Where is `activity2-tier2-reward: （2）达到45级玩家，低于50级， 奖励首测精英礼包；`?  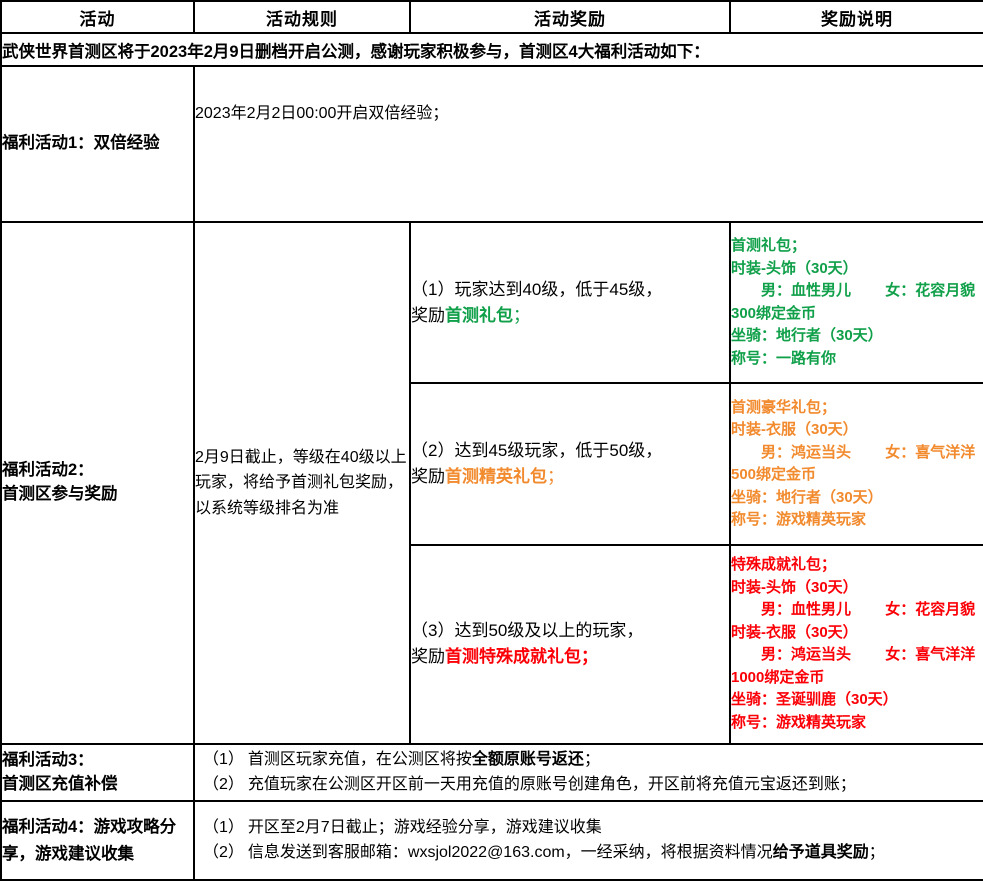
activity2-tier2-reward: （2）达到45级玩家，低于50级， 奖励首测精英礼包； is located at coordinates (570, 464).